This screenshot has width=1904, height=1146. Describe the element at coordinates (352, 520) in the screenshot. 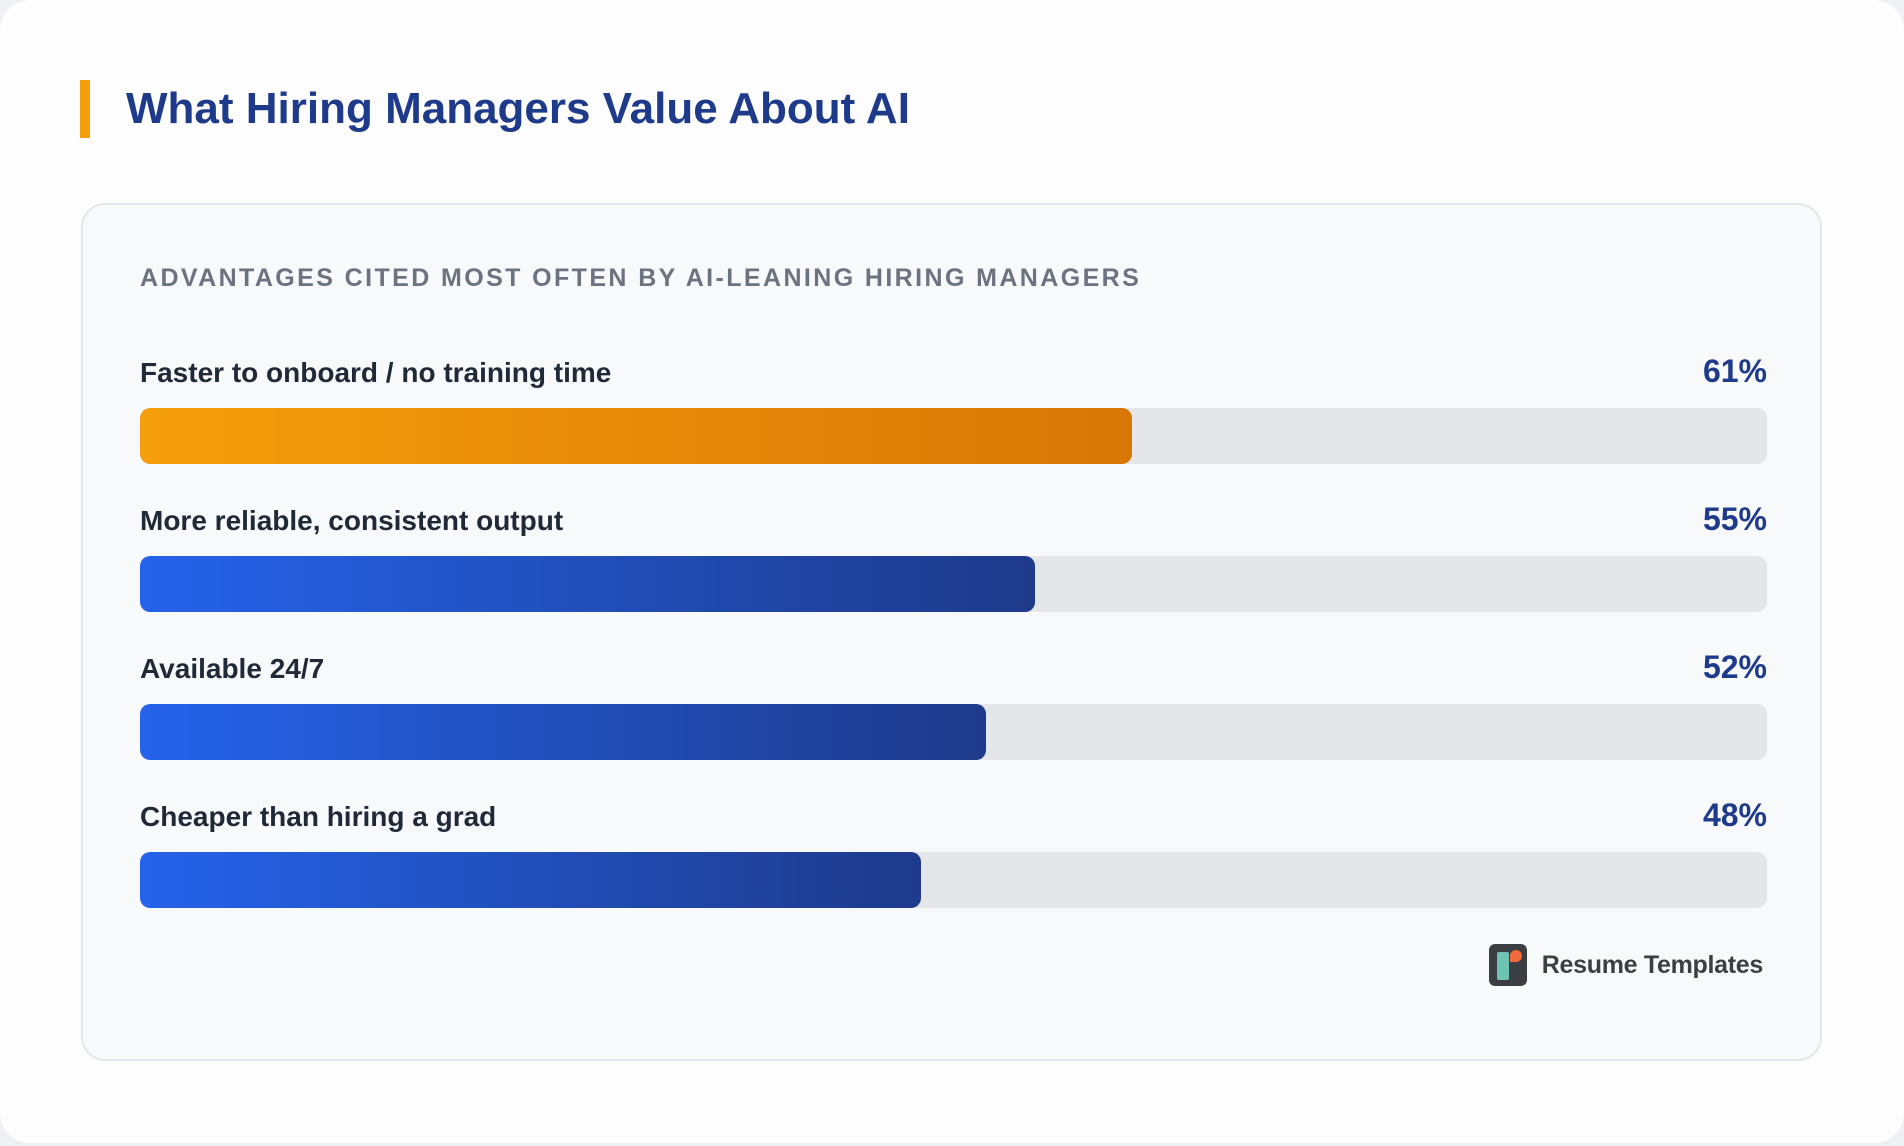

I see `bar-label: More reliable, consistent output` at that location.